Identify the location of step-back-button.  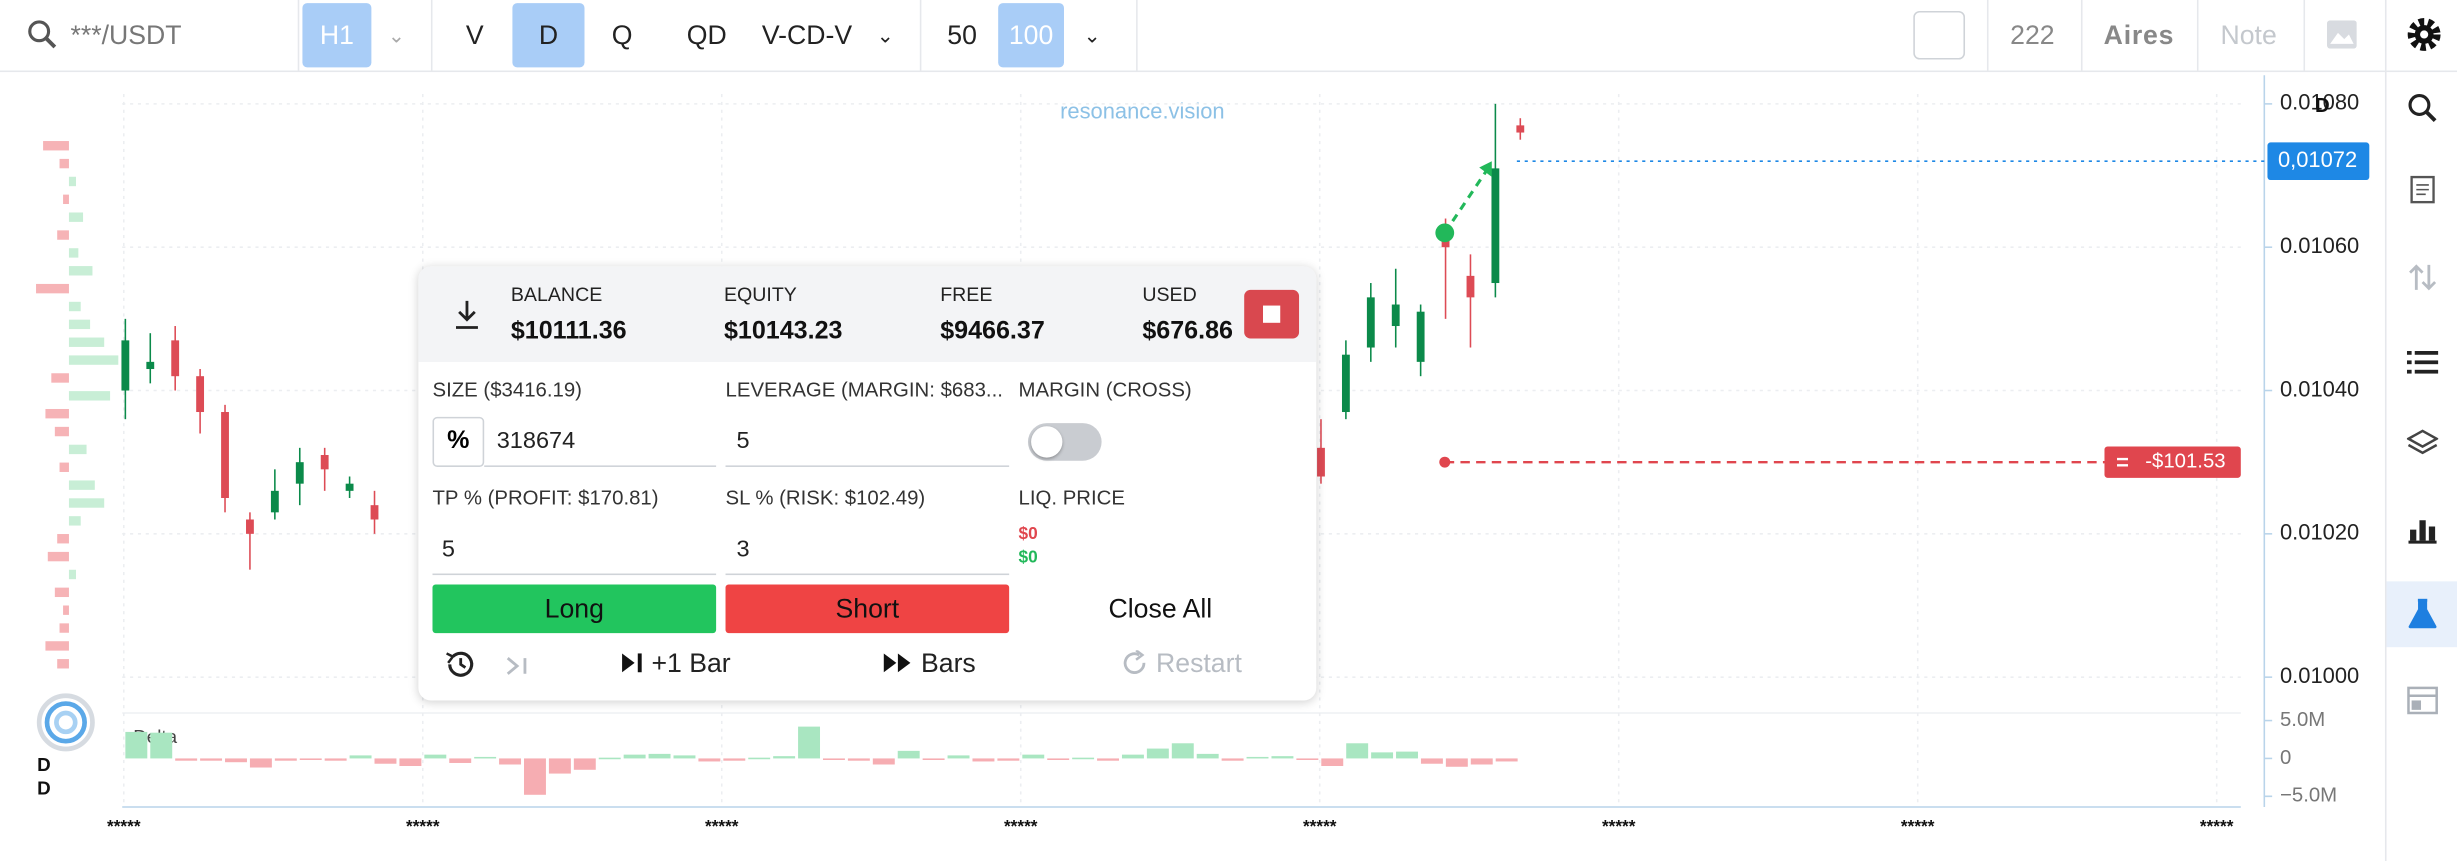
(517, 666).